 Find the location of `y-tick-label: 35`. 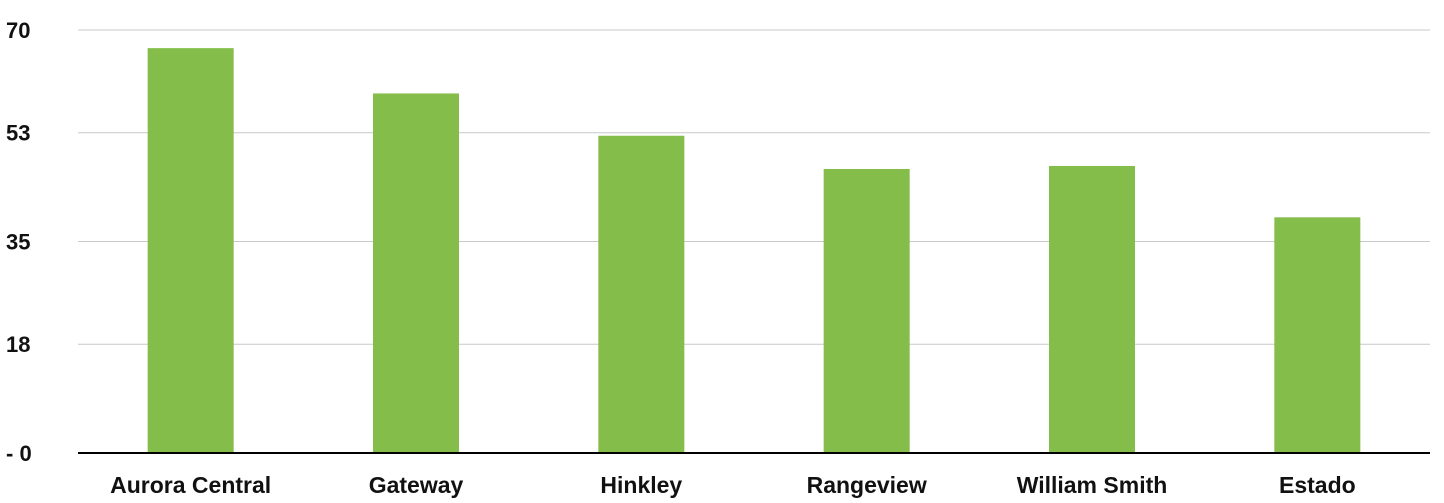

y-tick-label: 35 is located at coordinates (18, 242).